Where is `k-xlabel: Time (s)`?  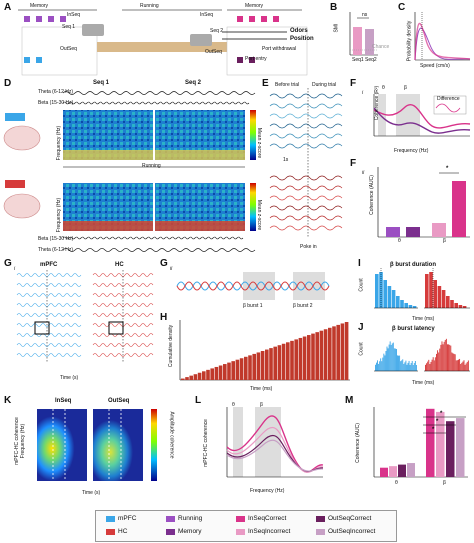
k-xlabel: Time (s) is located at coordinates (91, 493).